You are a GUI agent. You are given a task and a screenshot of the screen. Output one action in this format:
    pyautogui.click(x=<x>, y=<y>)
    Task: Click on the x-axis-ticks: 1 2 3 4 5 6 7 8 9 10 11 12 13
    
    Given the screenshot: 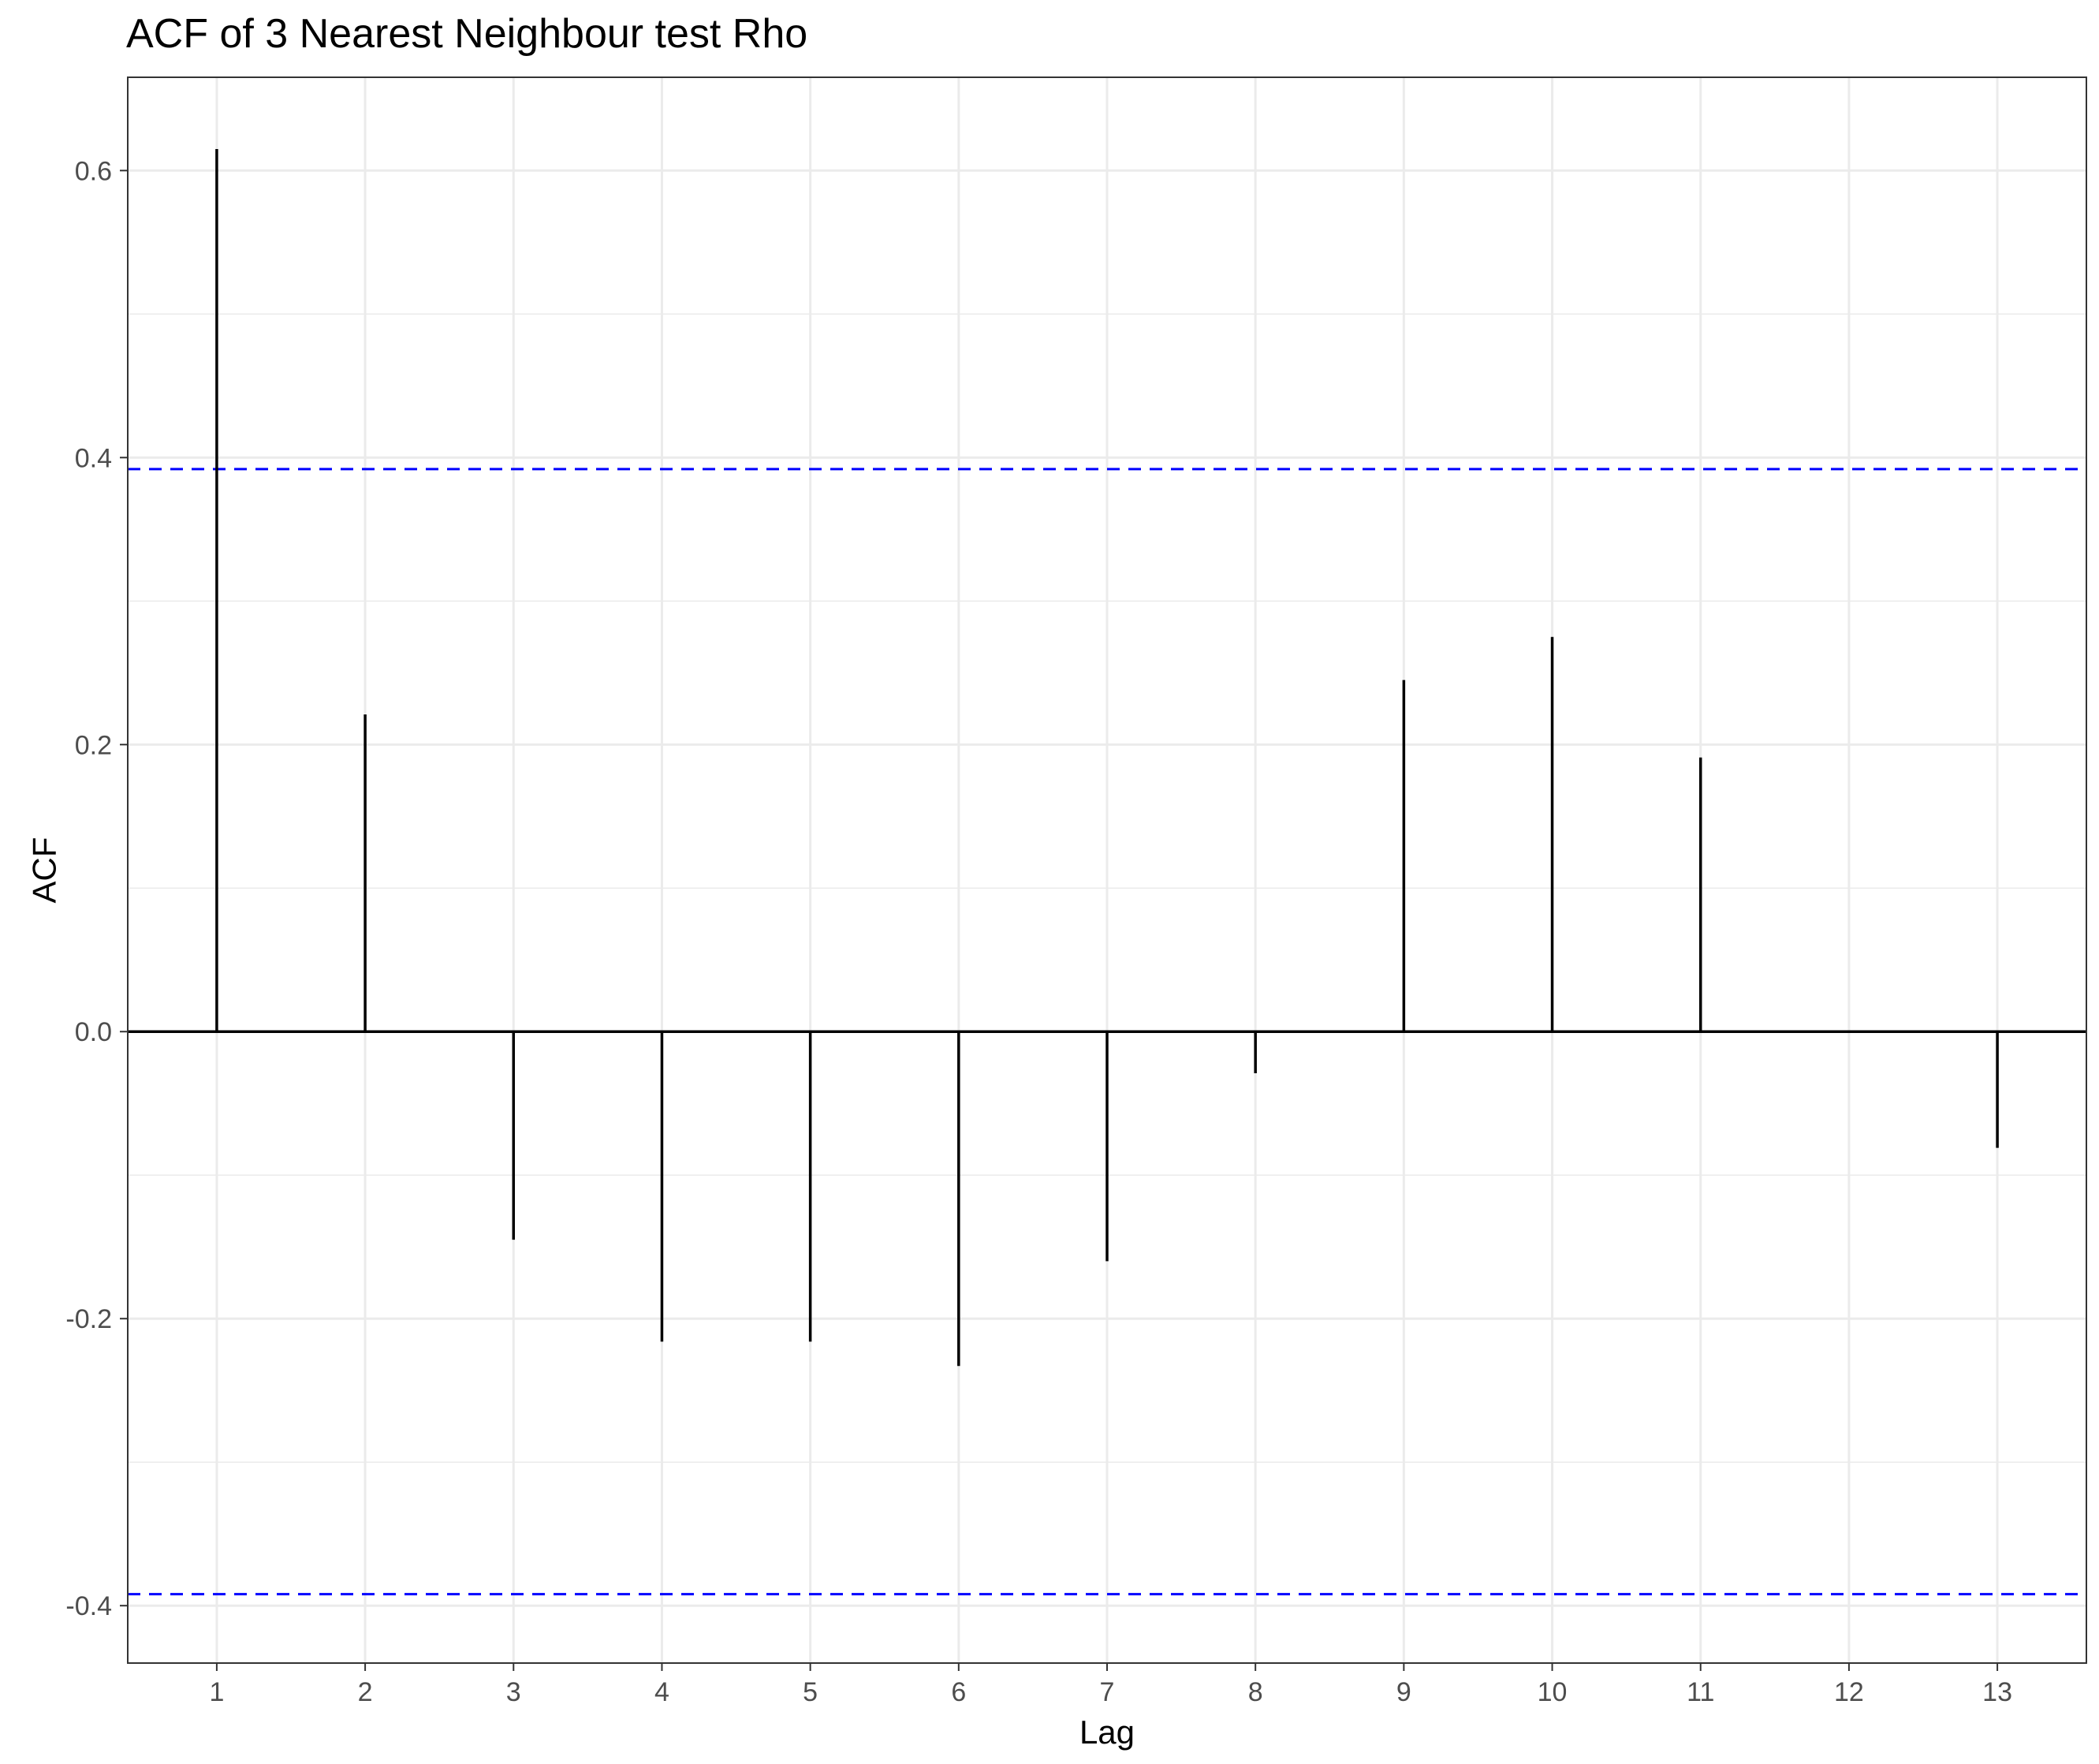 What is the action you would take?
    pyautogui.click(x=1110, y=1685)
    